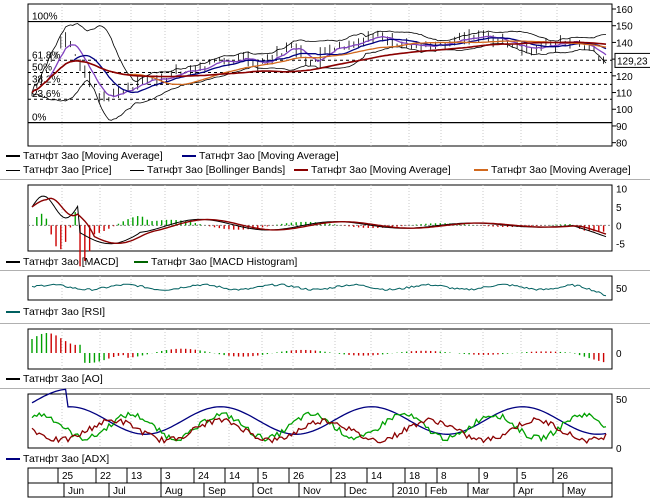 The width and height of the screenshot is (650, 498). What do you see at coordinates (319, 430) in the screenshot?
I see `minus-di-line` at bounding box center [319, 430].